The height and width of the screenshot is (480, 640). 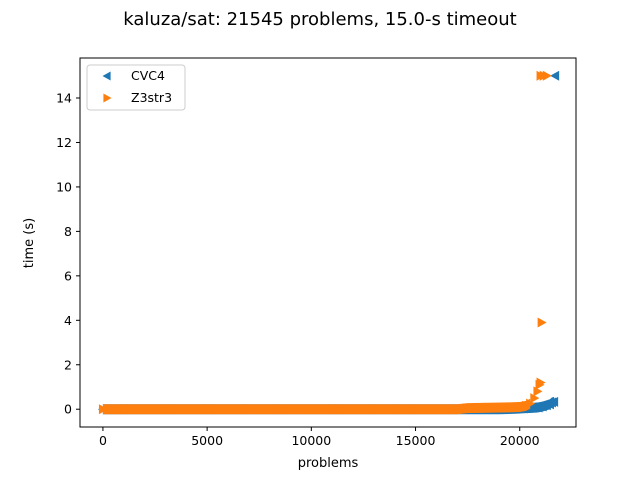 I want to click on x-tick-label: 15000, so click(x=416, y=440).